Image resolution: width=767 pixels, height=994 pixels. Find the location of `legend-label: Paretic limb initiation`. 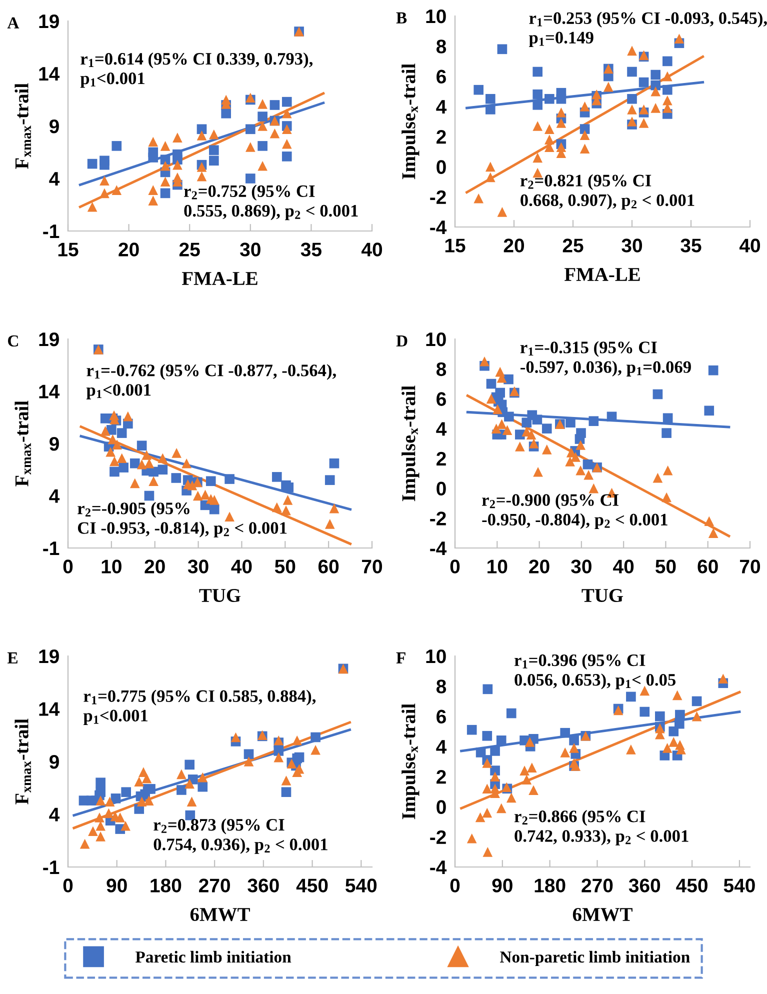

legend-label: Paretic limb initiation is located at coordinates (213, 956).